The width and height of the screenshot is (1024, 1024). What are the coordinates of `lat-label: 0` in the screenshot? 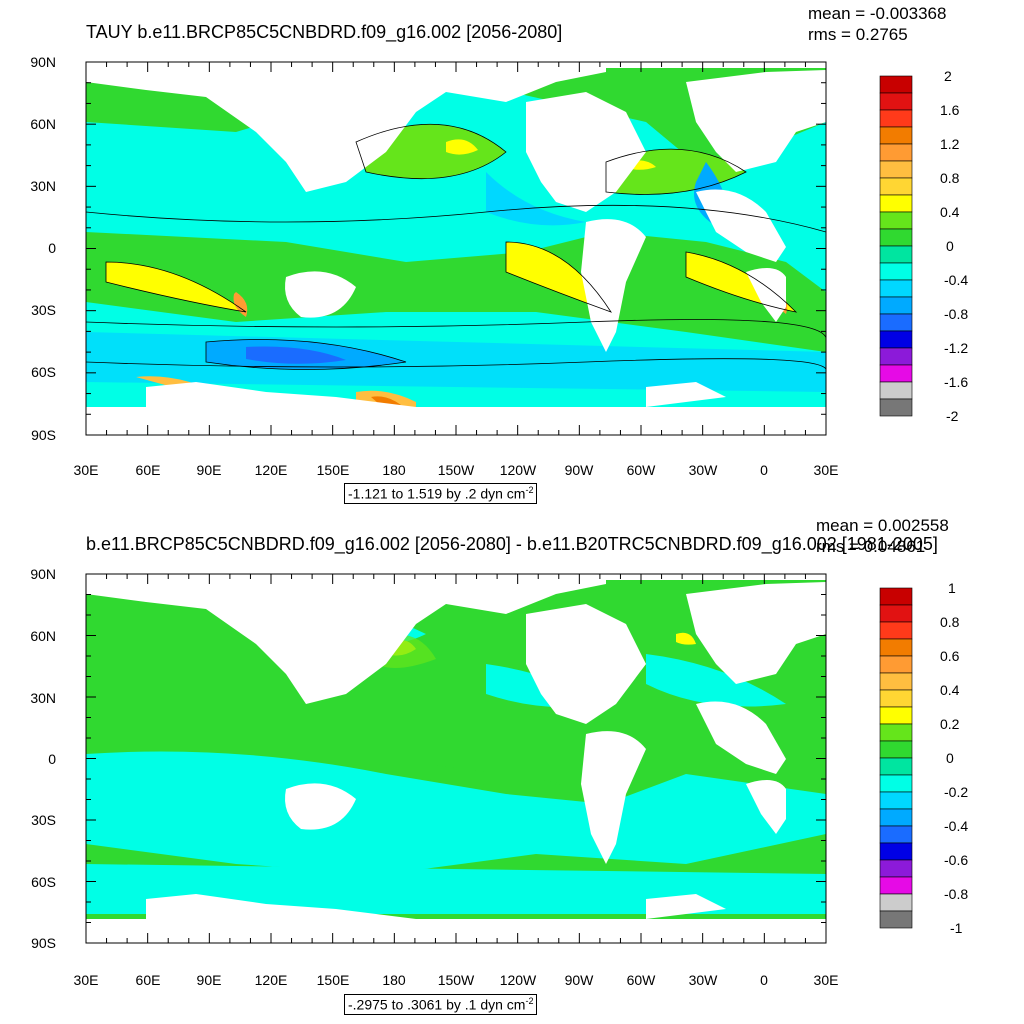 It's located at (52, 248).